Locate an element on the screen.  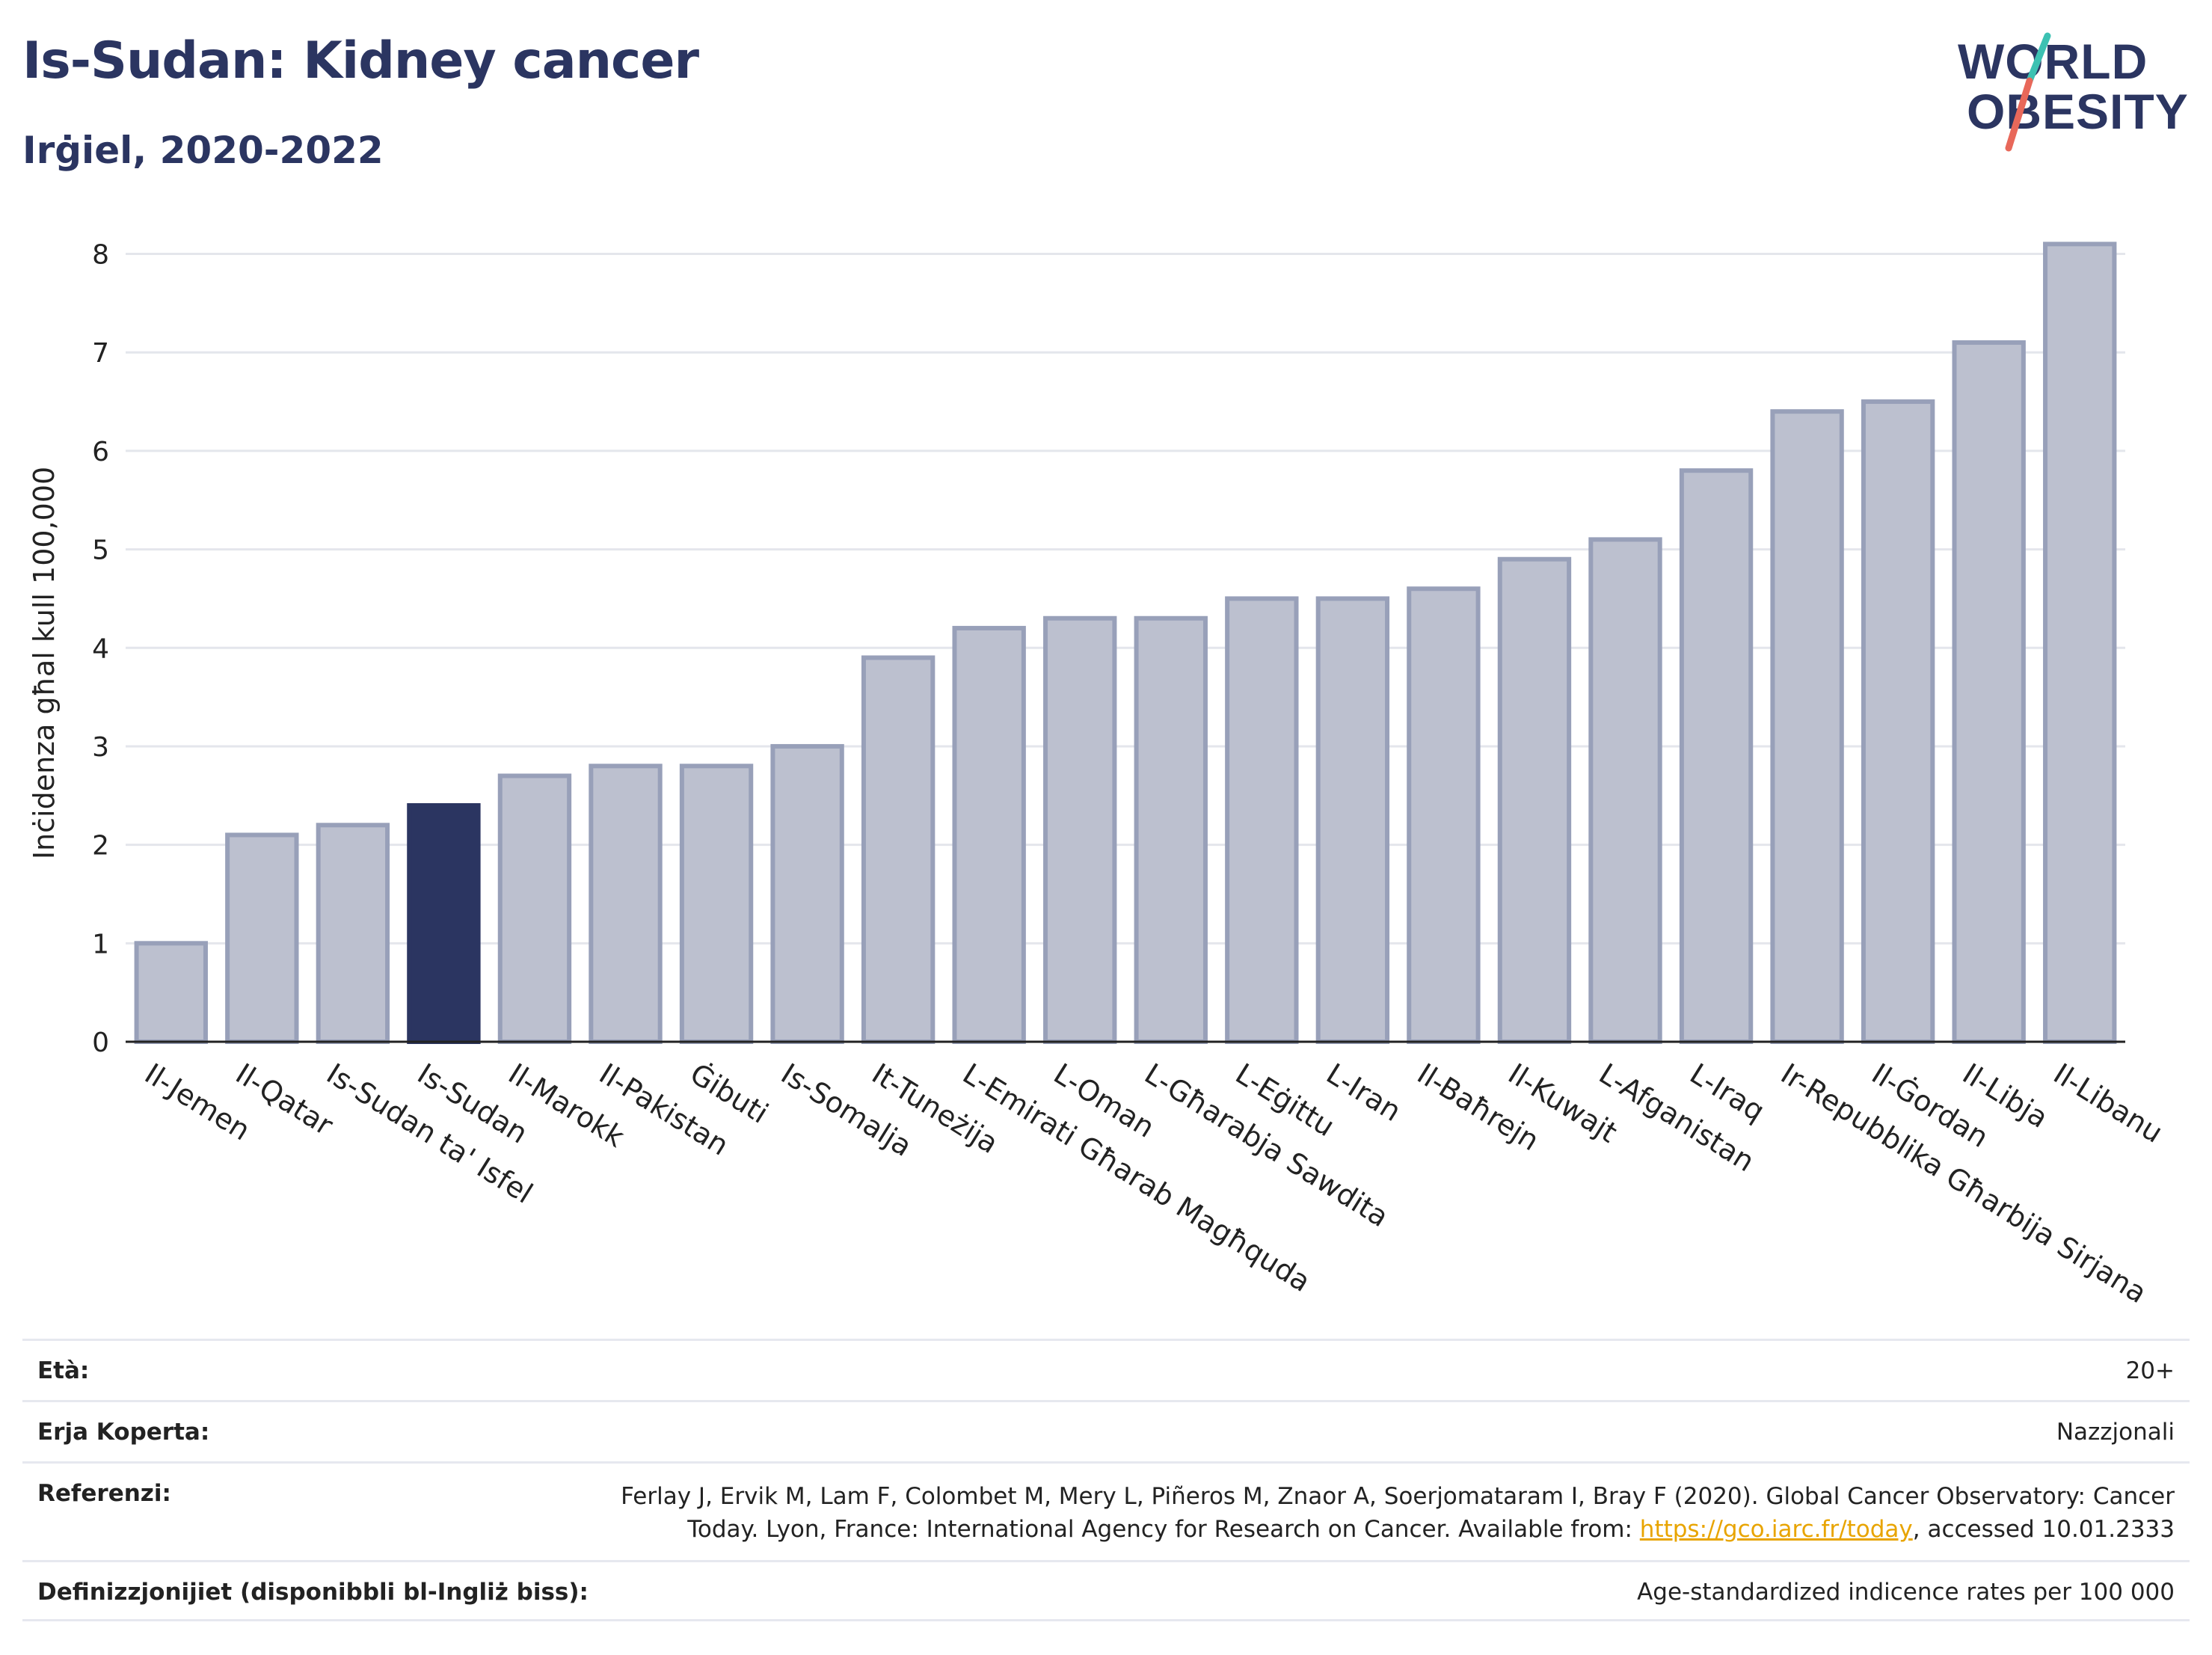
info-row-area: Erja Koperta: Nazzjonali is located at coordinates (1106, 1430).